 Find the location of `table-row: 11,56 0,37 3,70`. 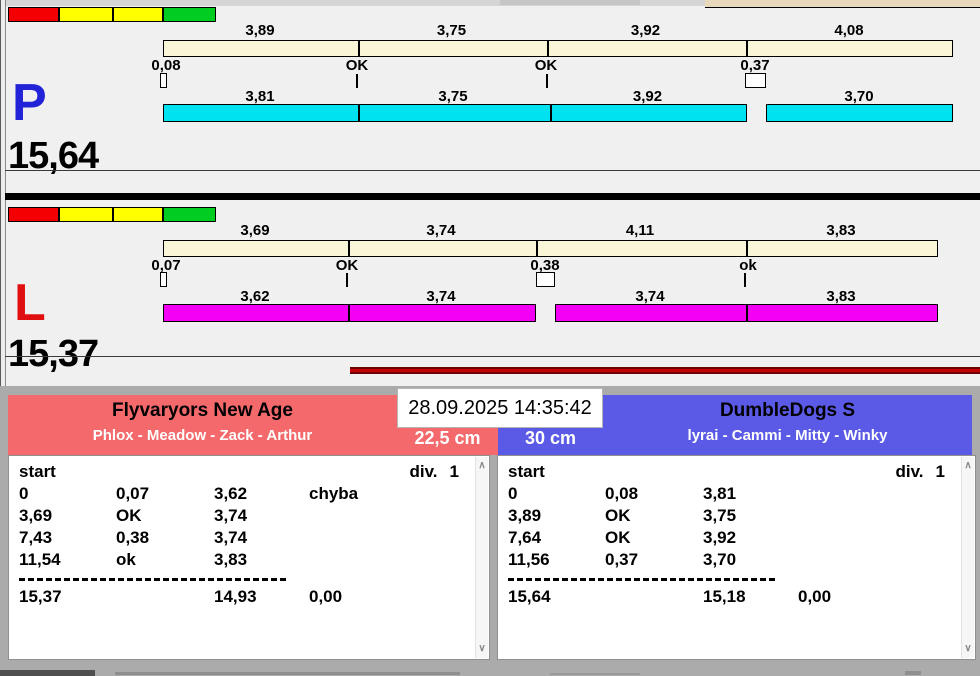

table-row: 11,56 0,37 3,70 is located at coordinates (736, 560).